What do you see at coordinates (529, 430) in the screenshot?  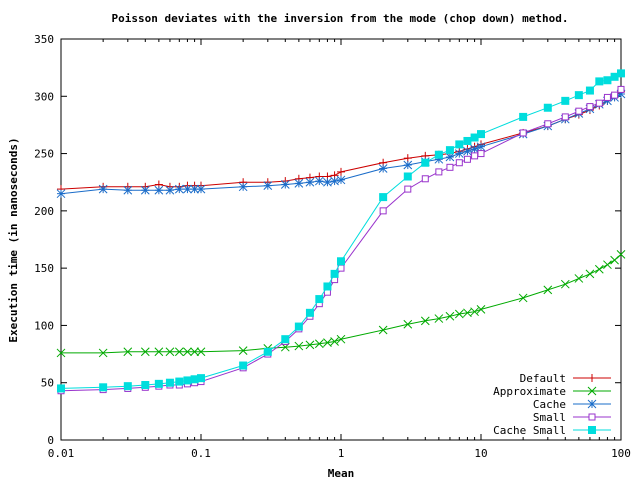 I see `legend-label: Cache Small` at bounding box center [529, 430].